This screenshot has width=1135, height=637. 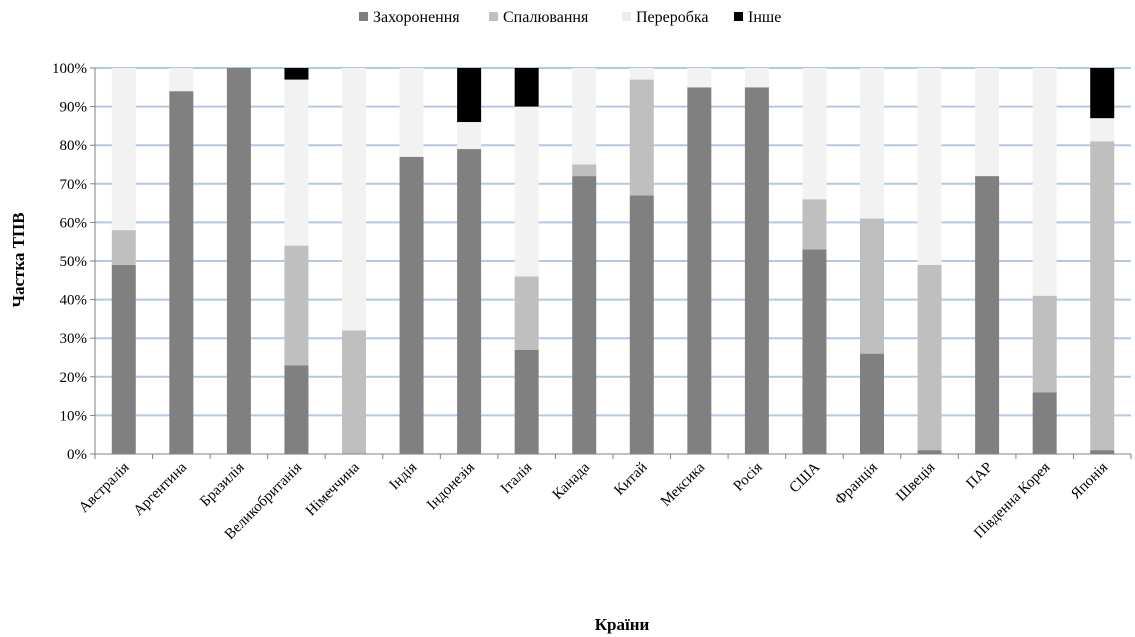 What do you see at coordinates (74, 262) in the screenshot?
I see `y-tick-label: 50%` at bounding box center [74, 262].